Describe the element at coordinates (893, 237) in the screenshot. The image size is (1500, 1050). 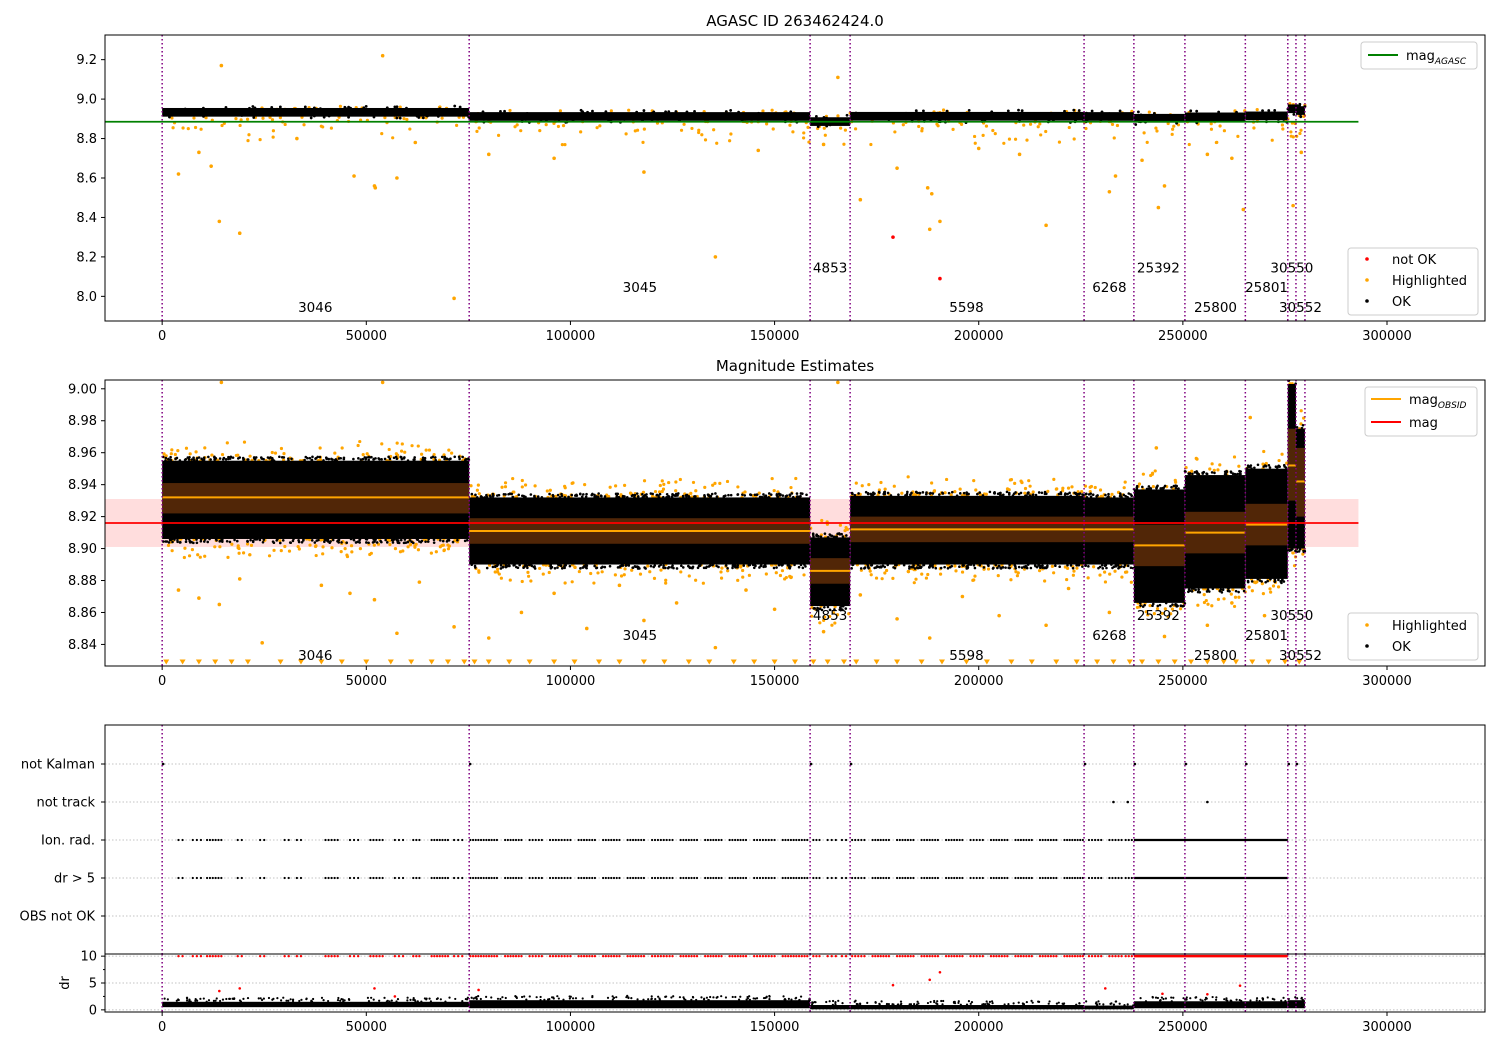
I see `not-ok-point` at that location.